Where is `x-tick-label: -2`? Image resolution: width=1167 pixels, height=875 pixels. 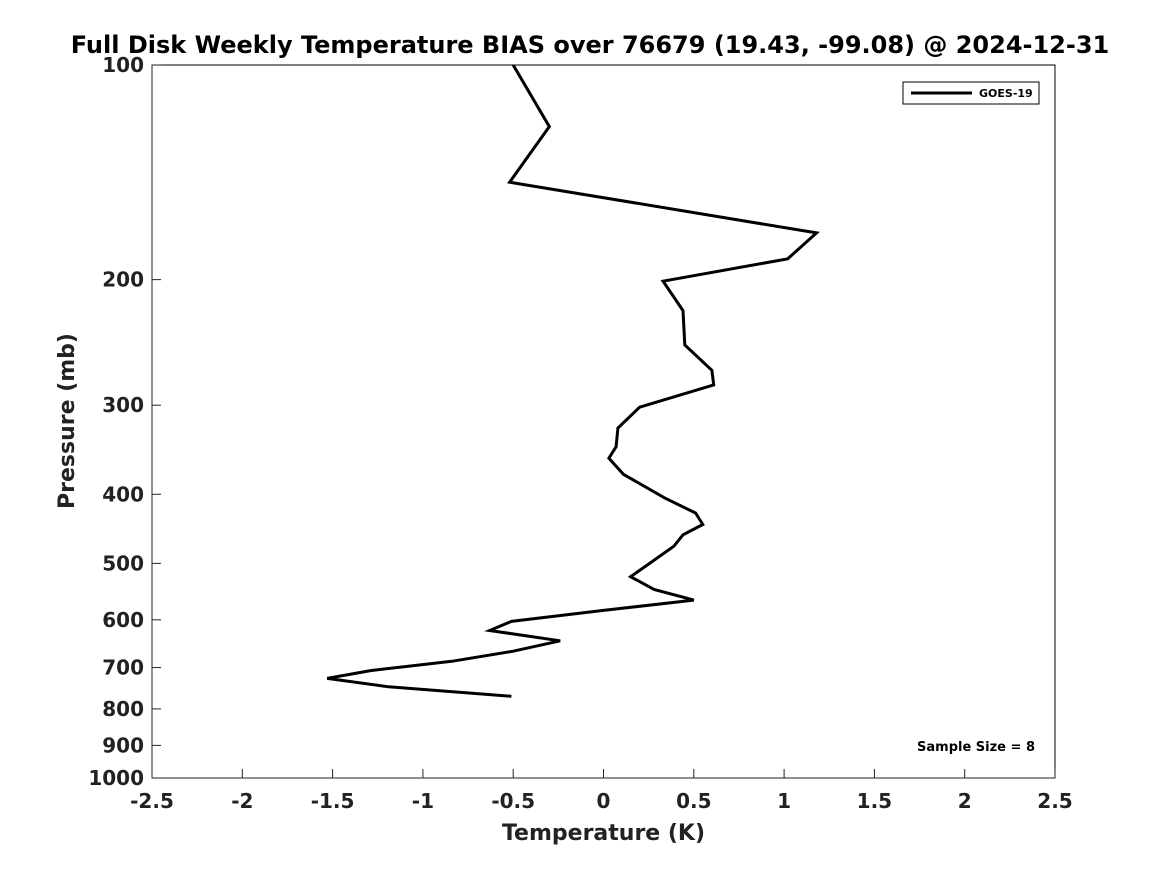 x-tick-label: -2 is located at coordinates (242, 801).